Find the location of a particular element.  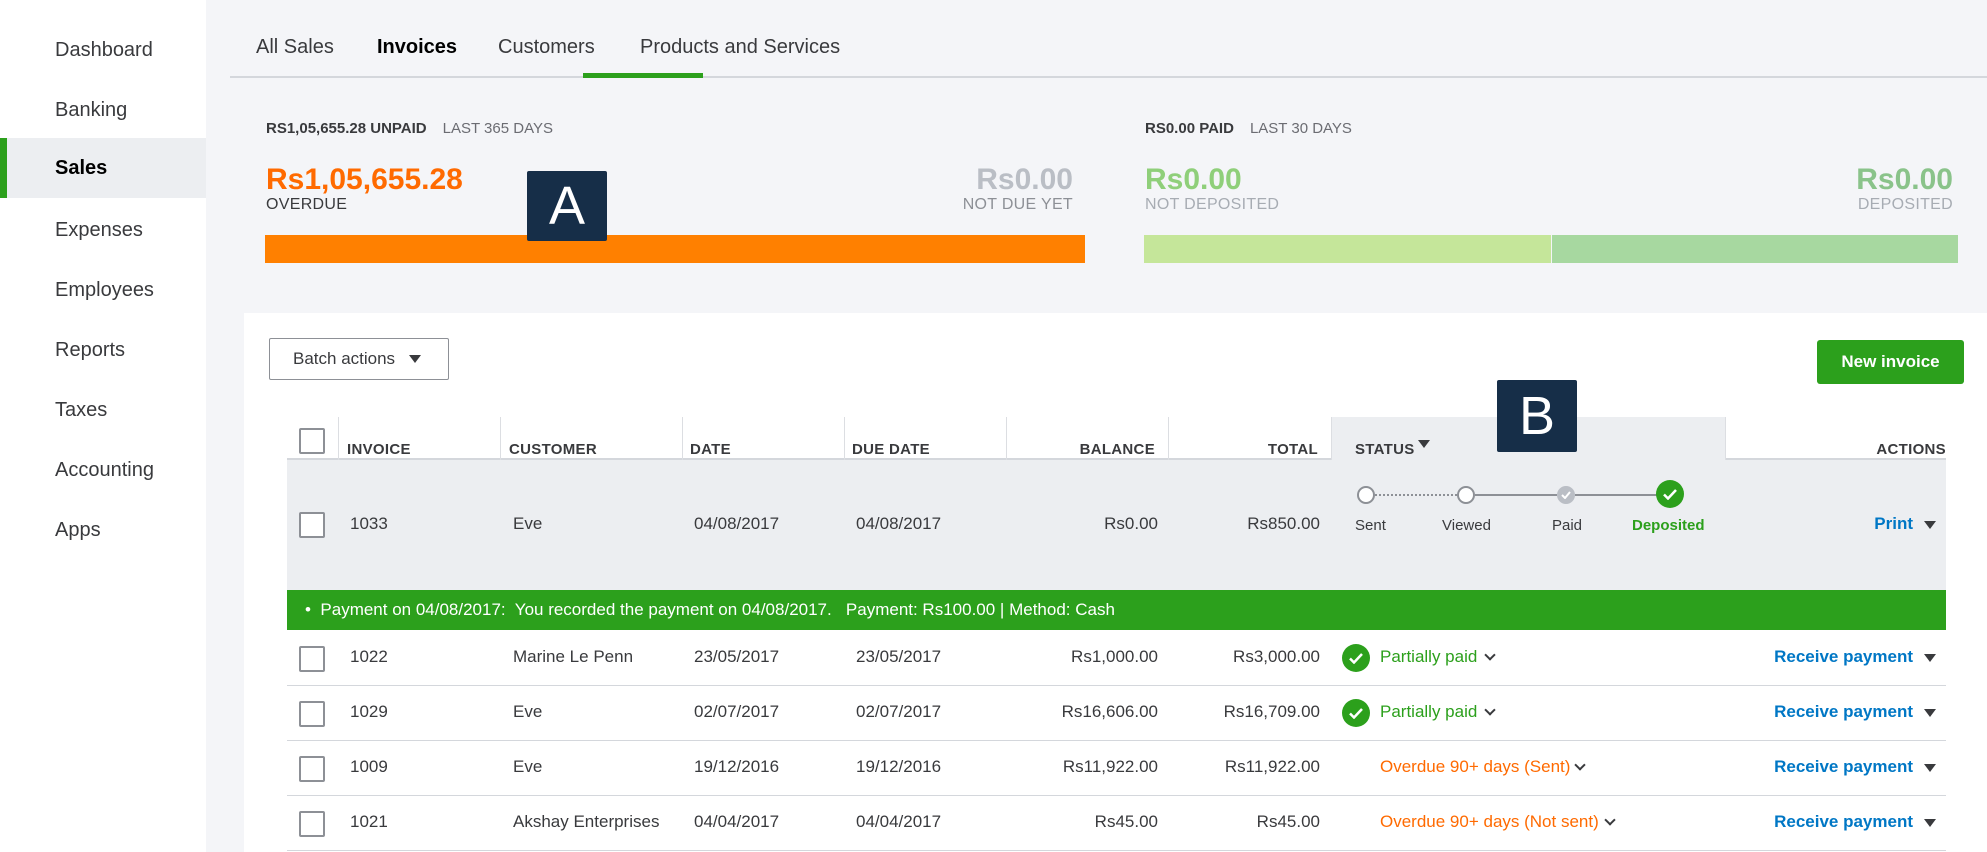

sidebar-item-label: Dashboard is located at coordinates (104, 49).